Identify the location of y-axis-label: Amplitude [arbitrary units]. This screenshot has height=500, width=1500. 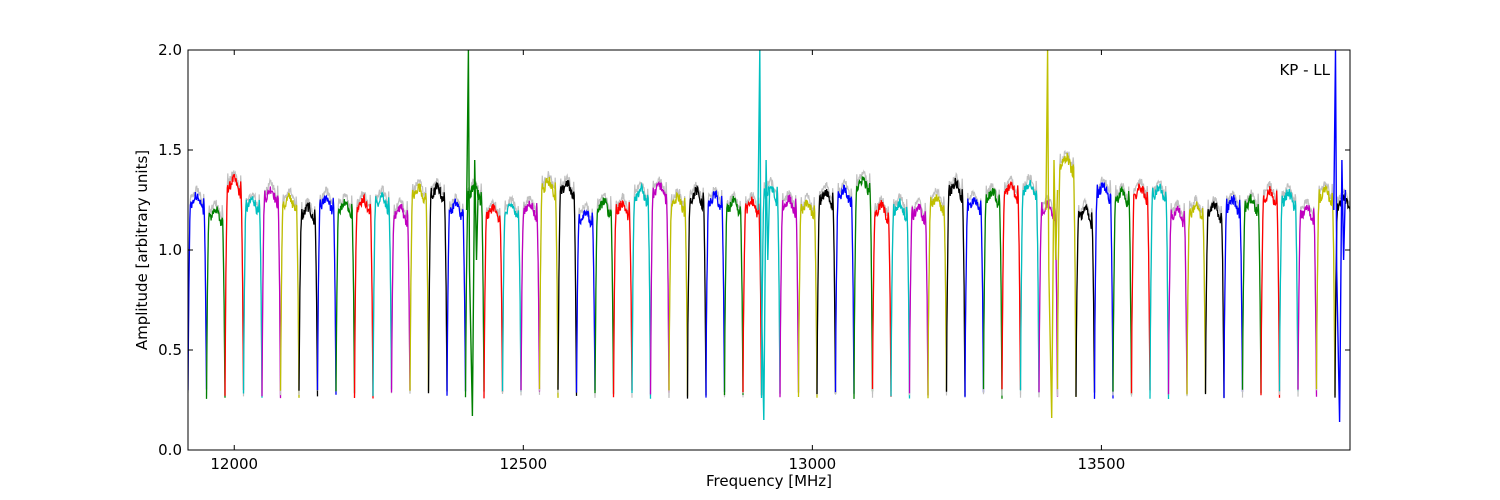
(142, 250).